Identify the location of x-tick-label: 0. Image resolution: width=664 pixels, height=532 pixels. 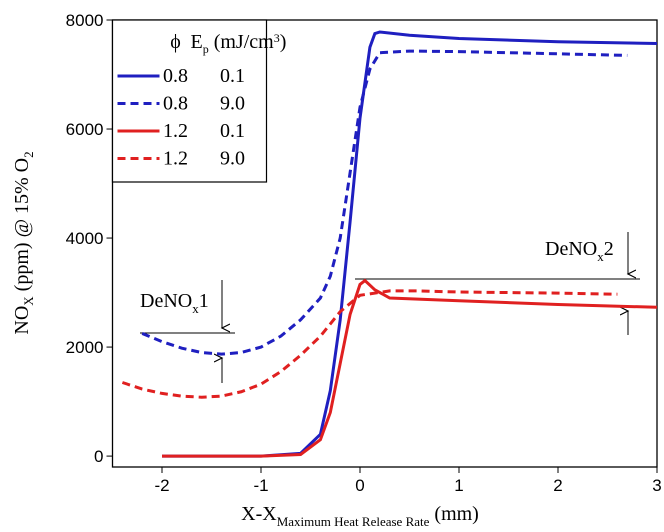
(359, 485).